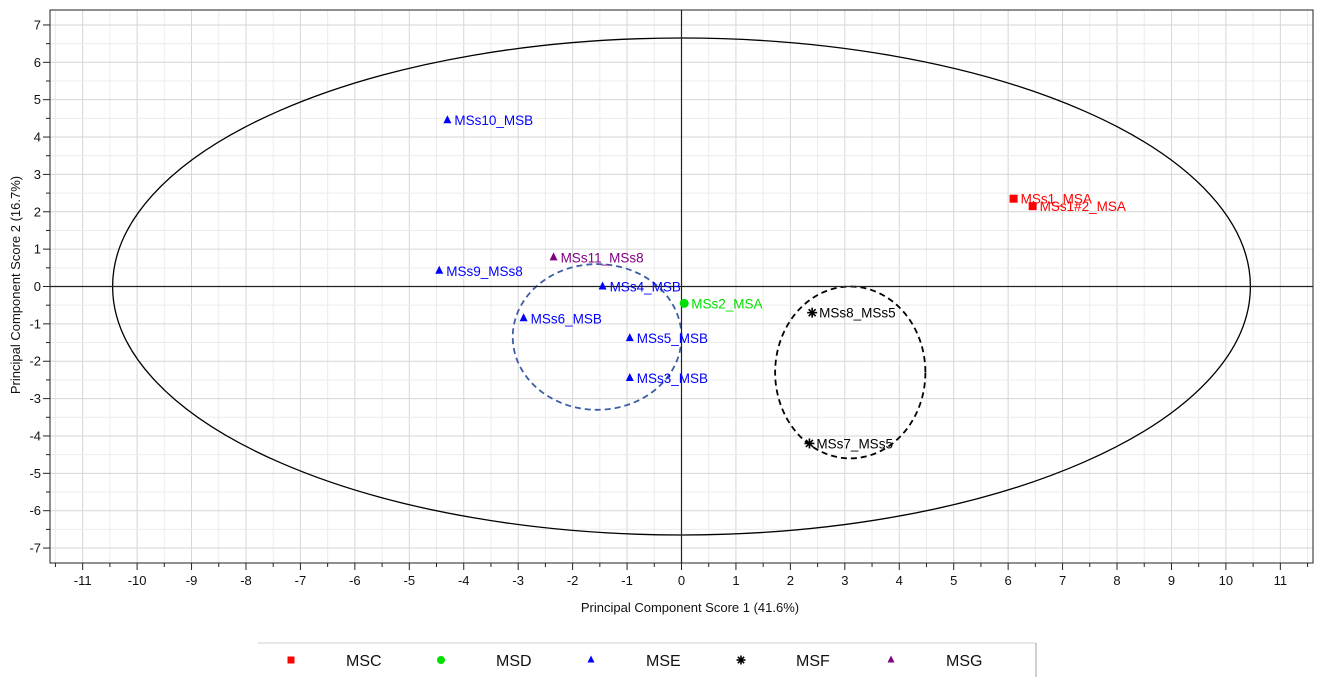  I want to click on legend-marker-MSG, so click(891, 659).